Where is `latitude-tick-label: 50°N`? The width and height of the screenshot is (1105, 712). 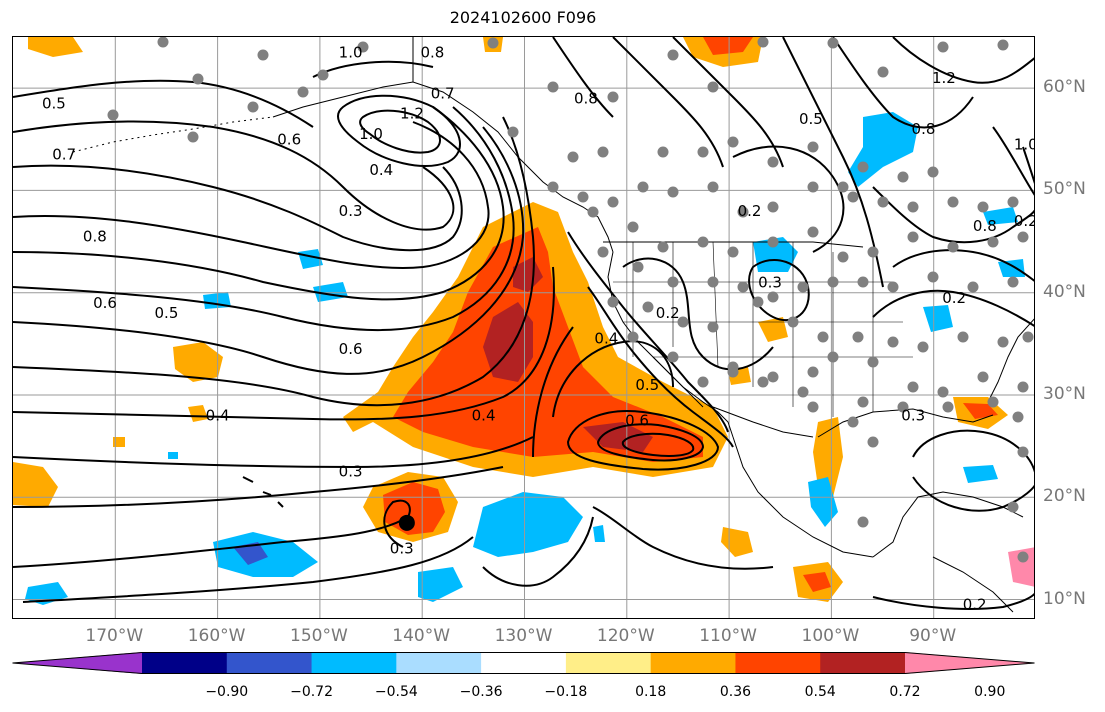 latitude-tick-label: 50°N is located at coordinates (1064, 189).